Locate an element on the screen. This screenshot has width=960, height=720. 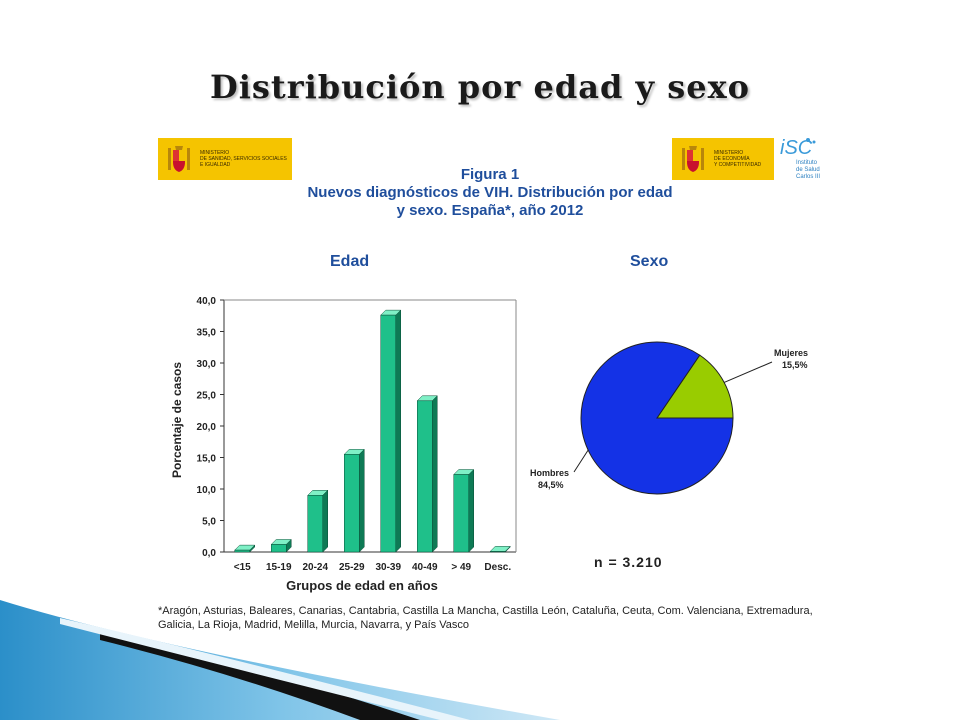
pie-leader-mujeres is located at coordinates (748, 372).